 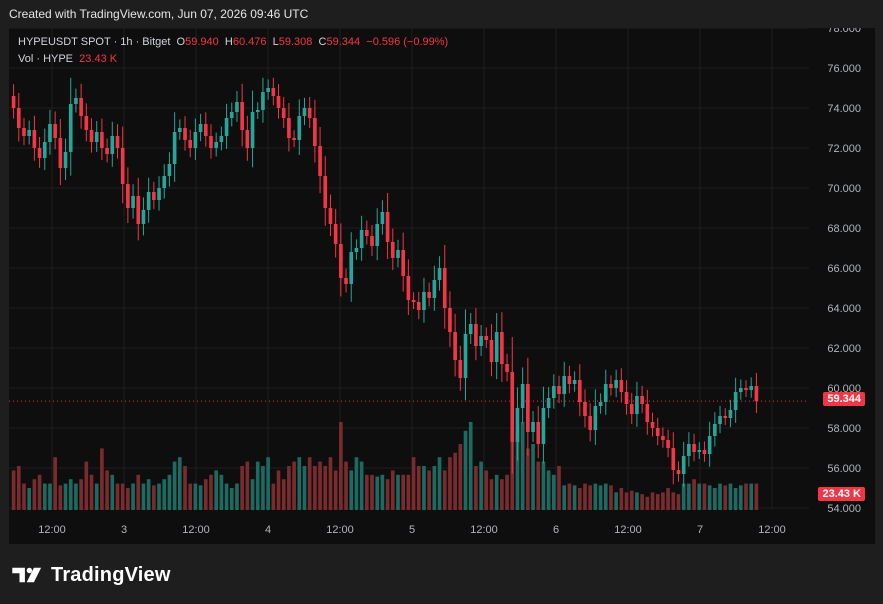 What do you see at coordinates (844, 399) in the screenshot?
I see `last-price-tag: 59.344` at bounding box center [844, 399].